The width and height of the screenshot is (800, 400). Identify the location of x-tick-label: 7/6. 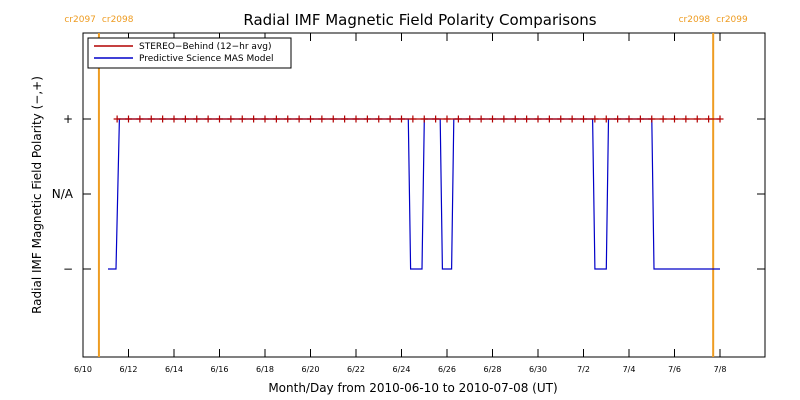
(674, 369).